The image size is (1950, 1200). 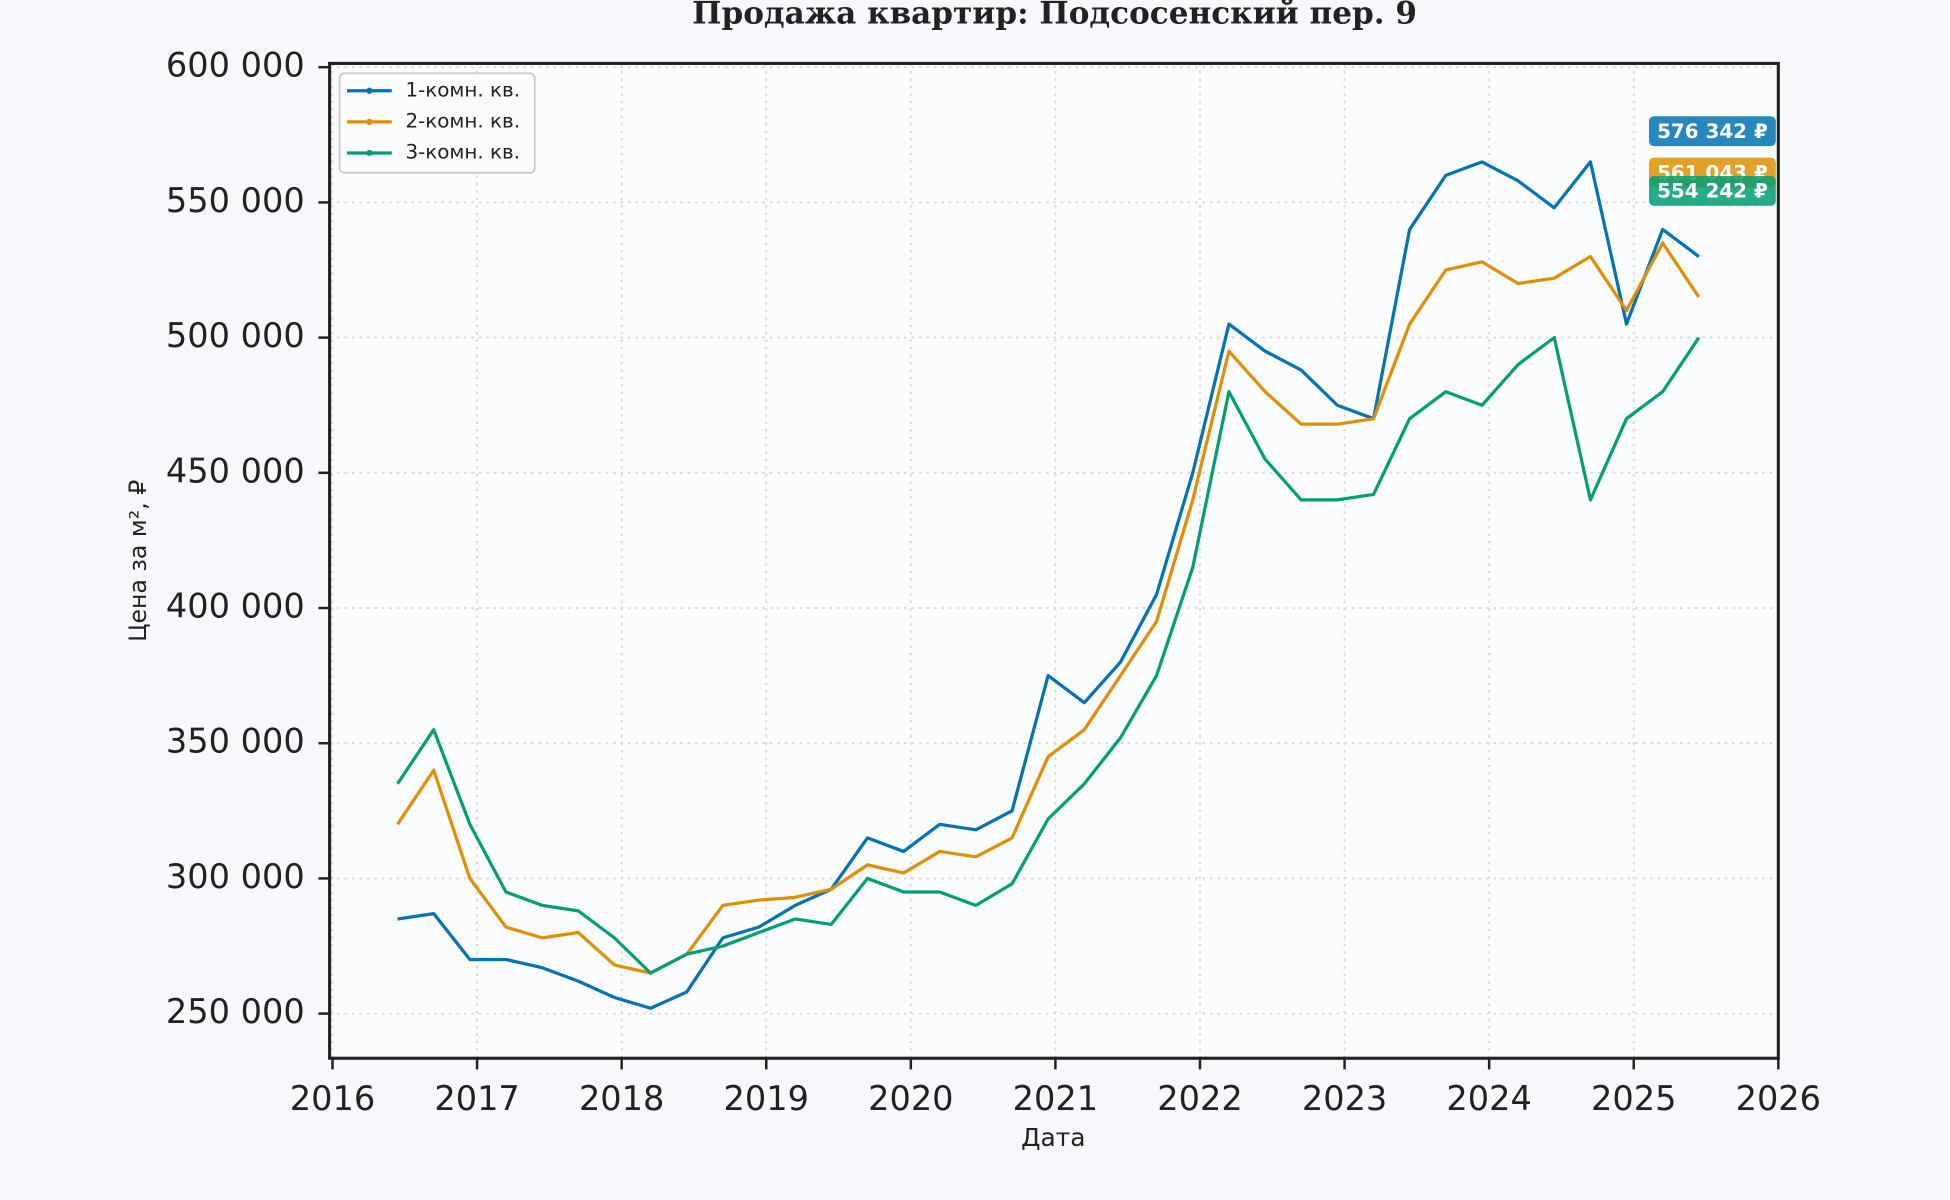 I want to click on x-axis-label: Дата, so click(x=1053, y=1137).